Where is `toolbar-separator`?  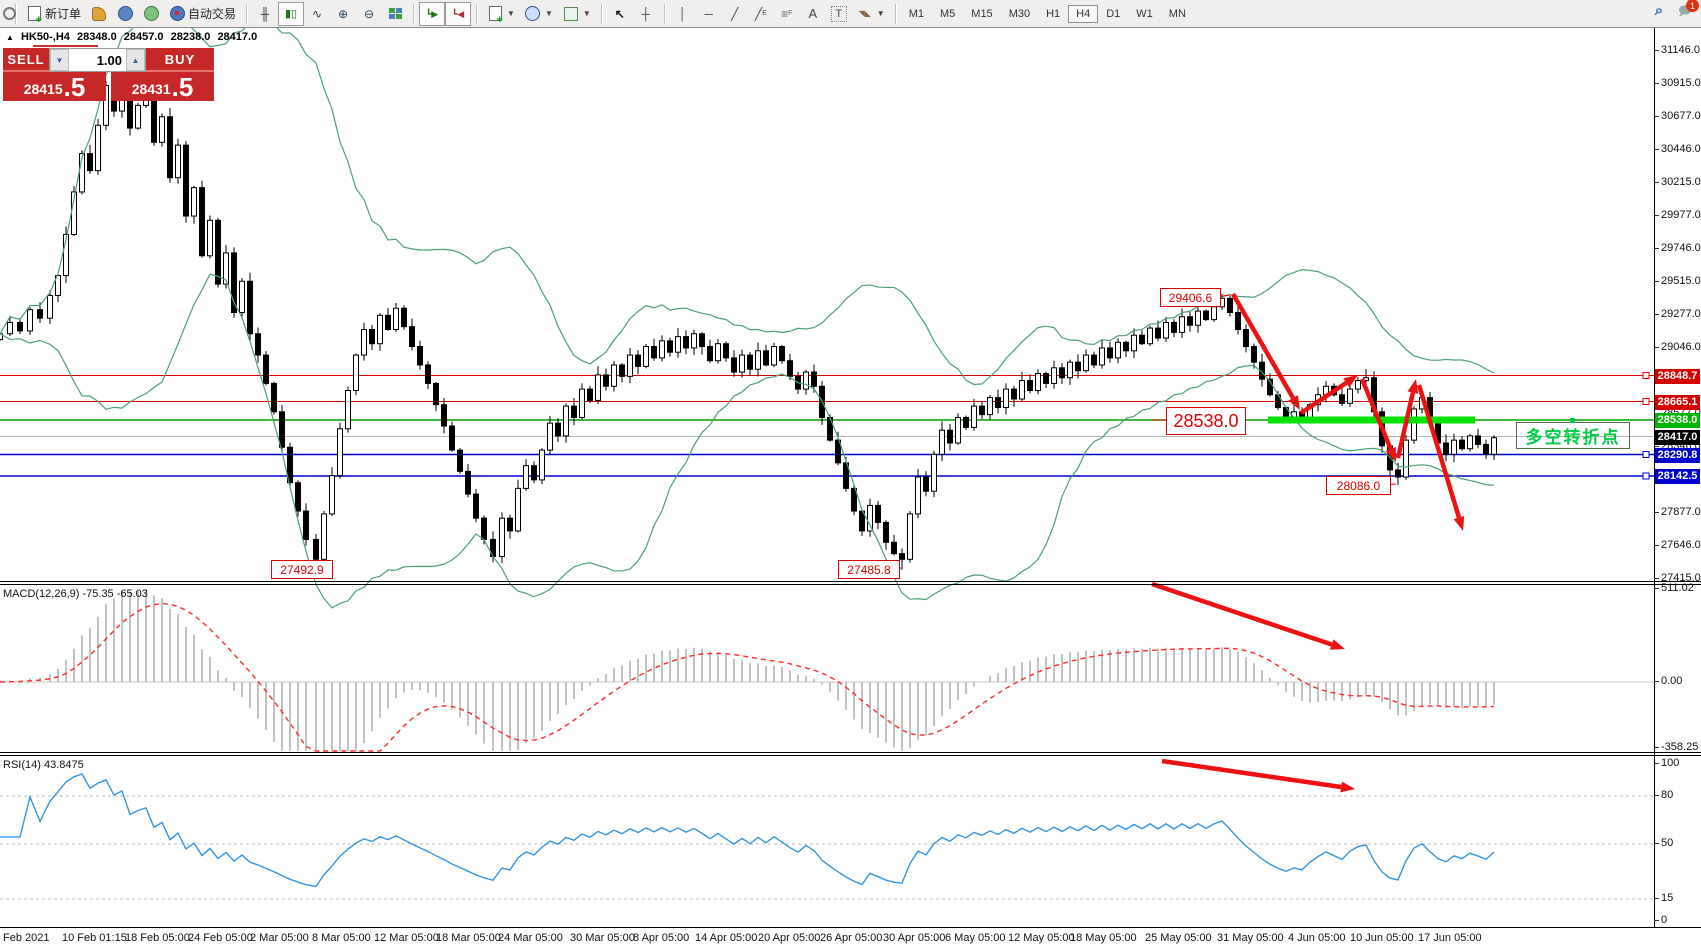 toolbar-separator is located at coordinates (477, 13).